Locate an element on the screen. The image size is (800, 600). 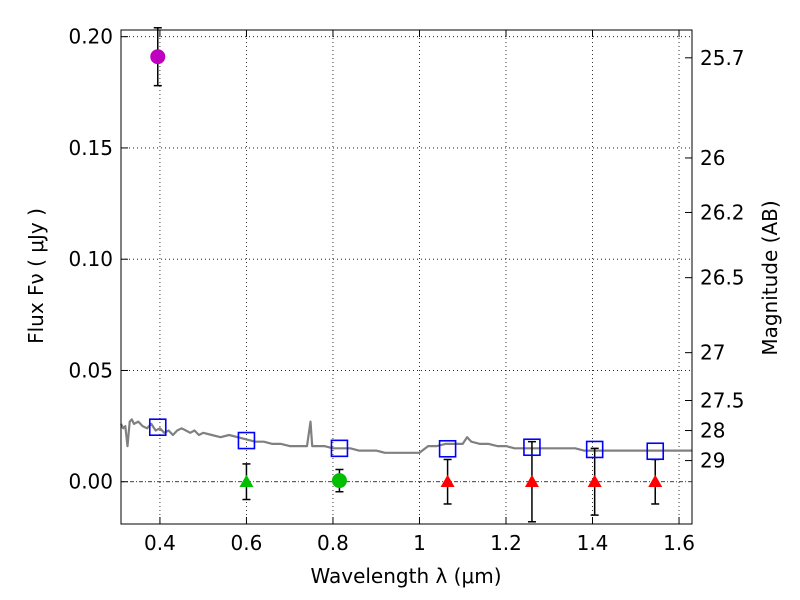
x-tick-label: 1.6 is located at coordinates (679, 543).